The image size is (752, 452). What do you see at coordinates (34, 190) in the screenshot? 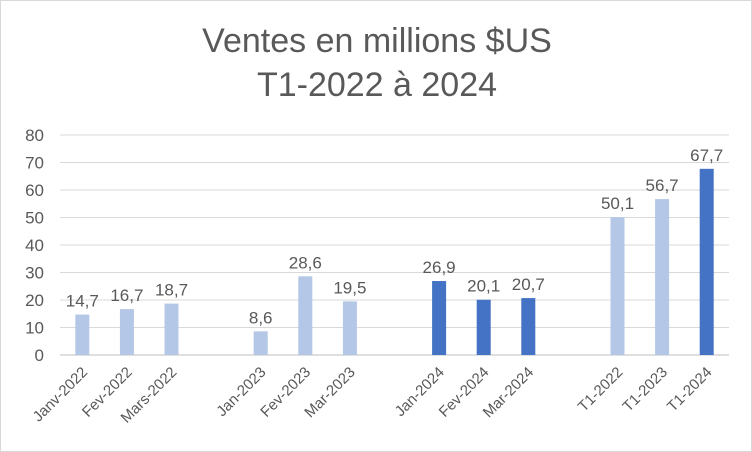
I see `y-tick-label: 60` at bounding box center [34, 190].